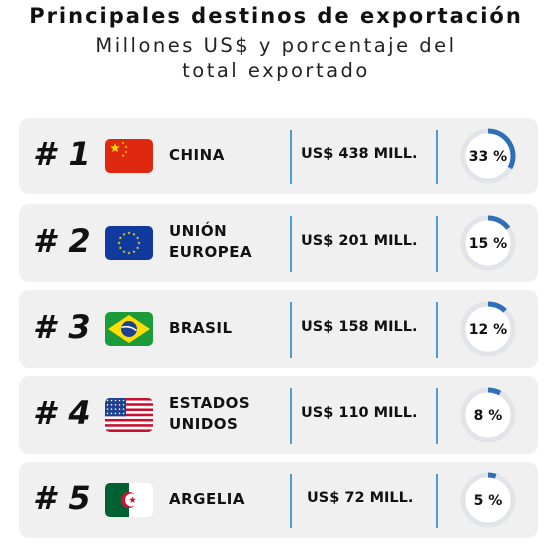 The image size is (552, 545). Describe the element at coordinates (359, 327) in the screenshot. I see `export-value: US$ 158 MILL.` at that location.